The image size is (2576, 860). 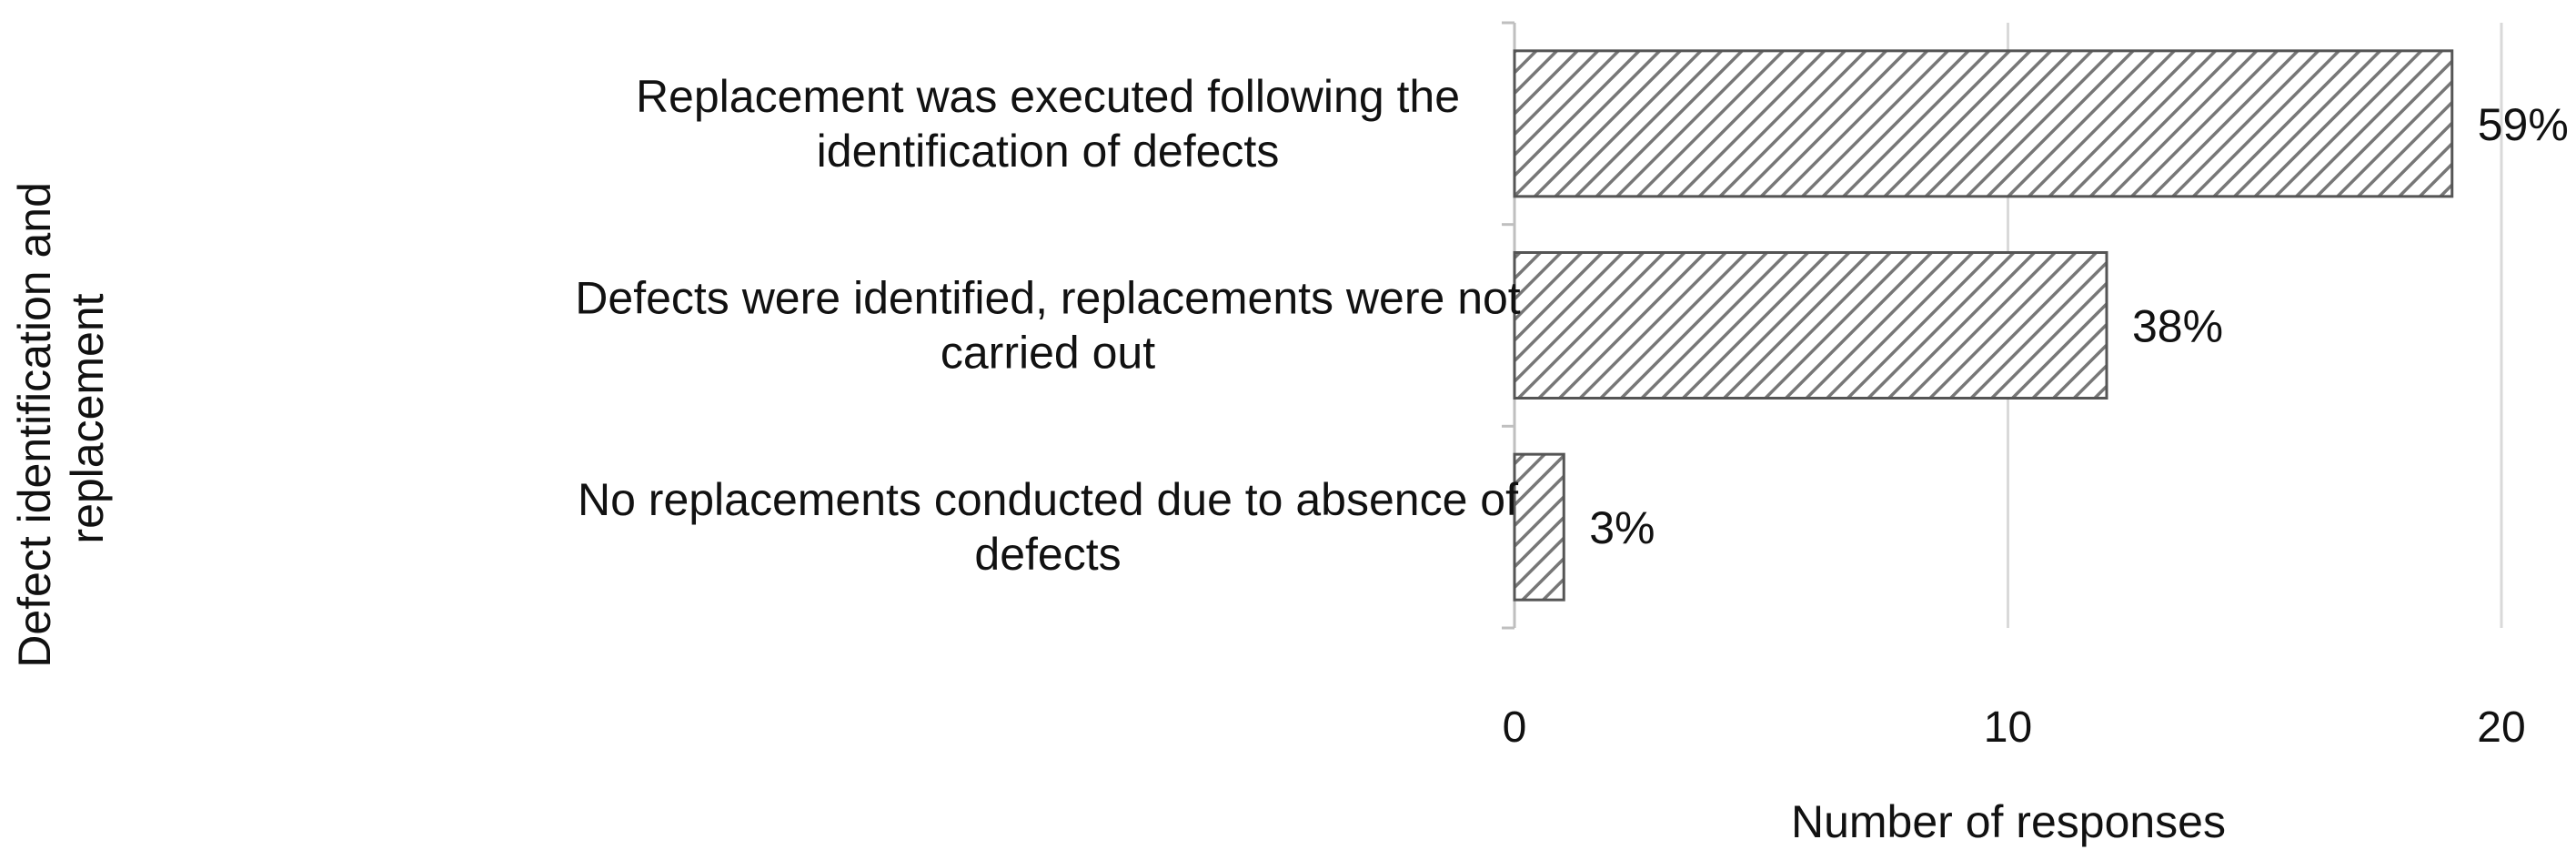 I want to click on category-label-line: identification of defects, so click(x=1048, y=151).